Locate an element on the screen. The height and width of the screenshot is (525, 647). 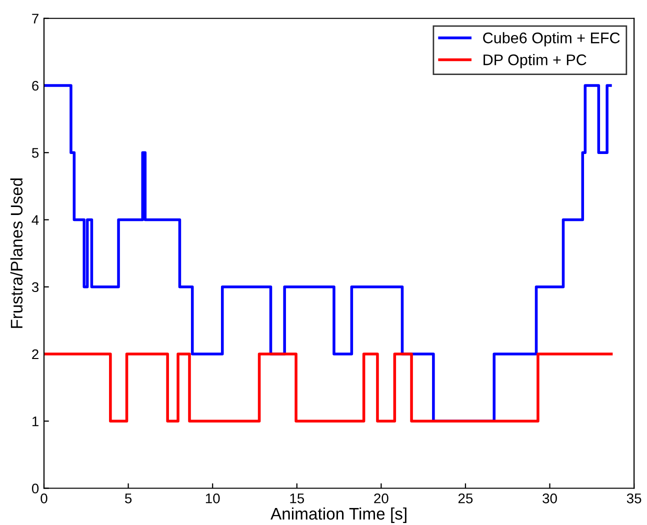
x-tick-label: 15 is located at coordinates (297, 499).